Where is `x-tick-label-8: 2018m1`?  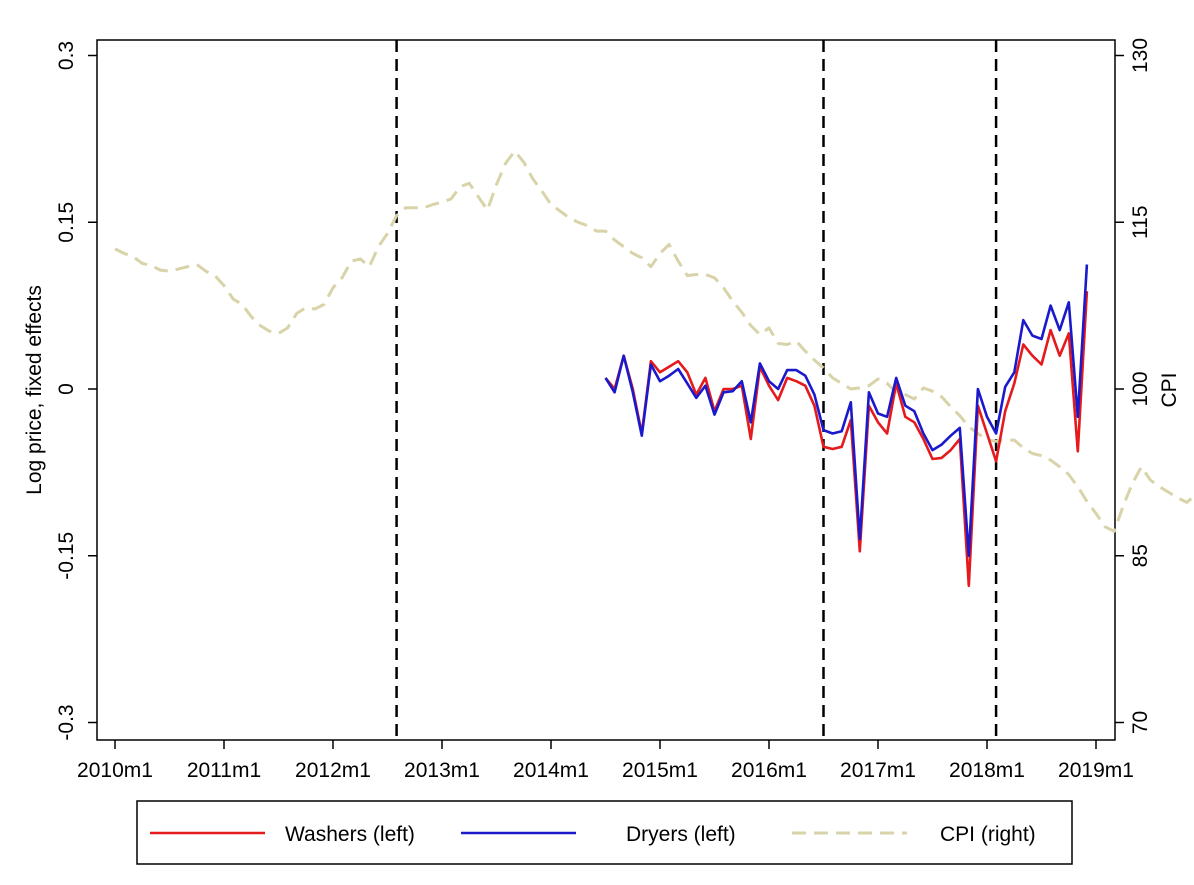 x-tick-label-8: 2018m1 is located at coordinates (987, 770).